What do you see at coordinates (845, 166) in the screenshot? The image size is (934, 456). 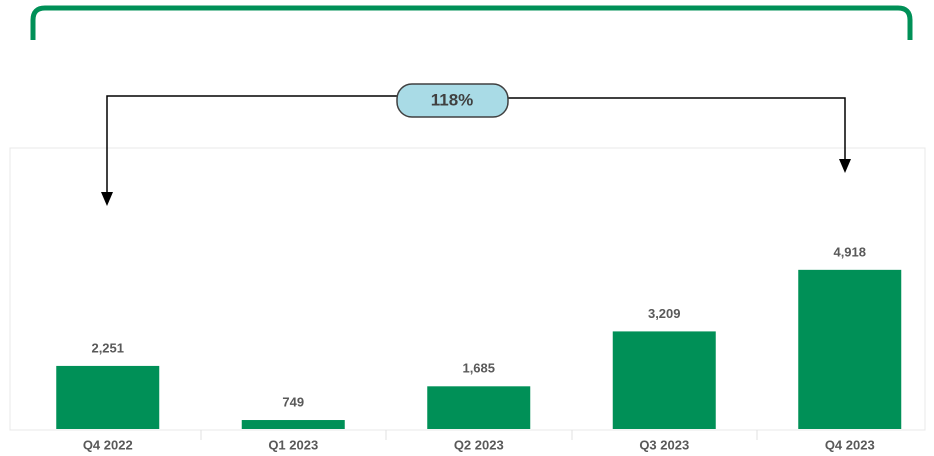 I see `arrow-right` at bounding box center [845, 166].